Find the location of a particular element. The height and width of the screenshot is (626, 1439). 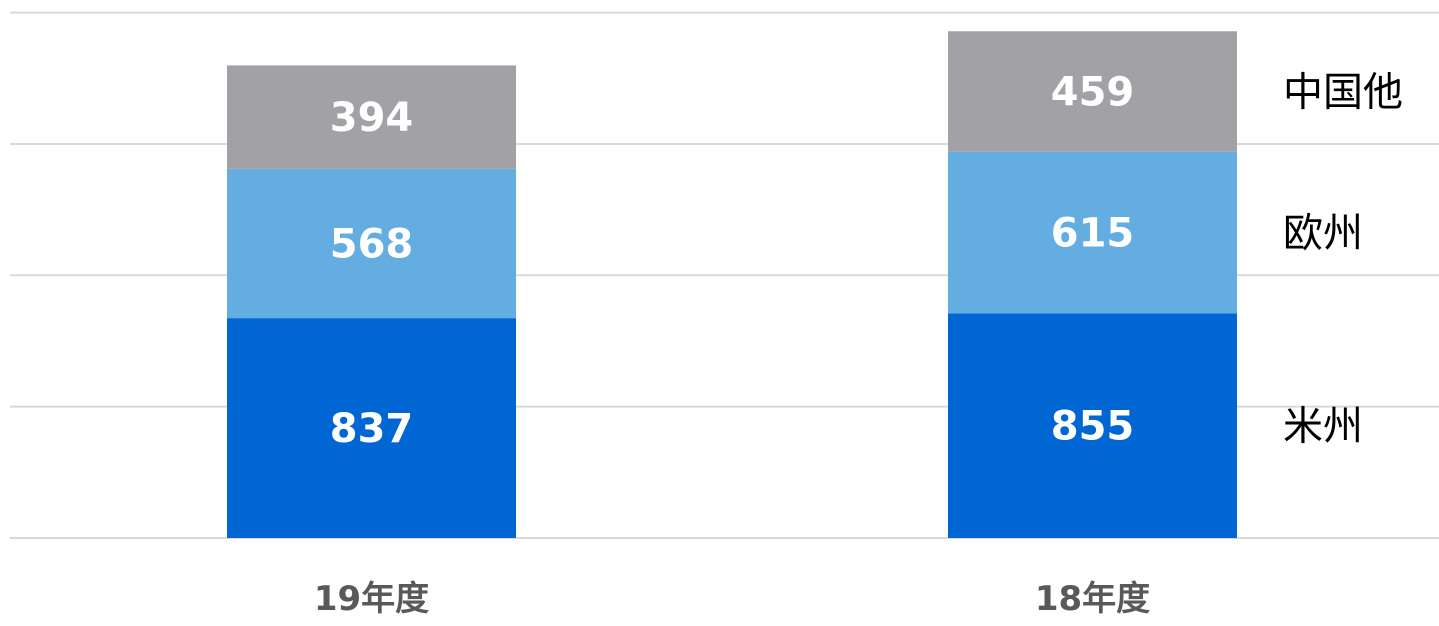

category-labels: 19年度 18年度 is located at coordinates (732, 599).